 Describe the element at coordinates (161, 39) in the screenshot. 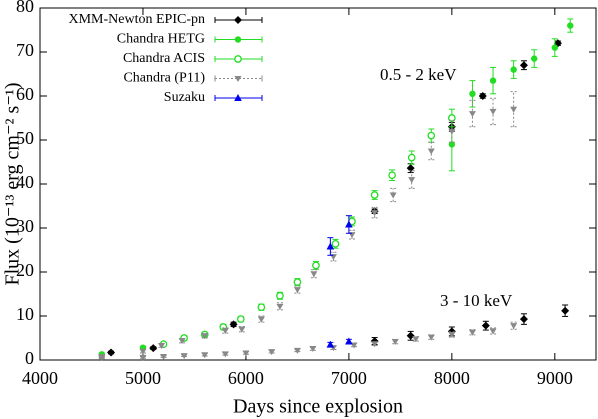

I see `legend-label: Chandra HETG` at that location.